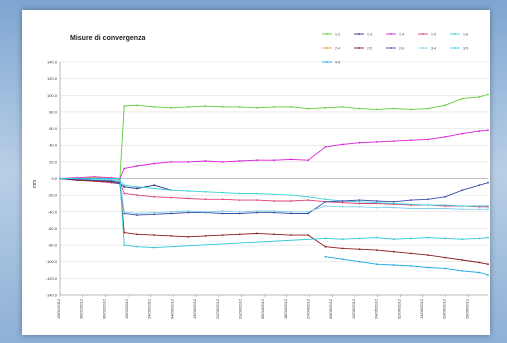 This screenshot has width=507, height=343. What do you see at coordinates (171, 308) in the screenshot?
I see `x-tick-label: 04/03/2012` at bounding box center [171, 308].